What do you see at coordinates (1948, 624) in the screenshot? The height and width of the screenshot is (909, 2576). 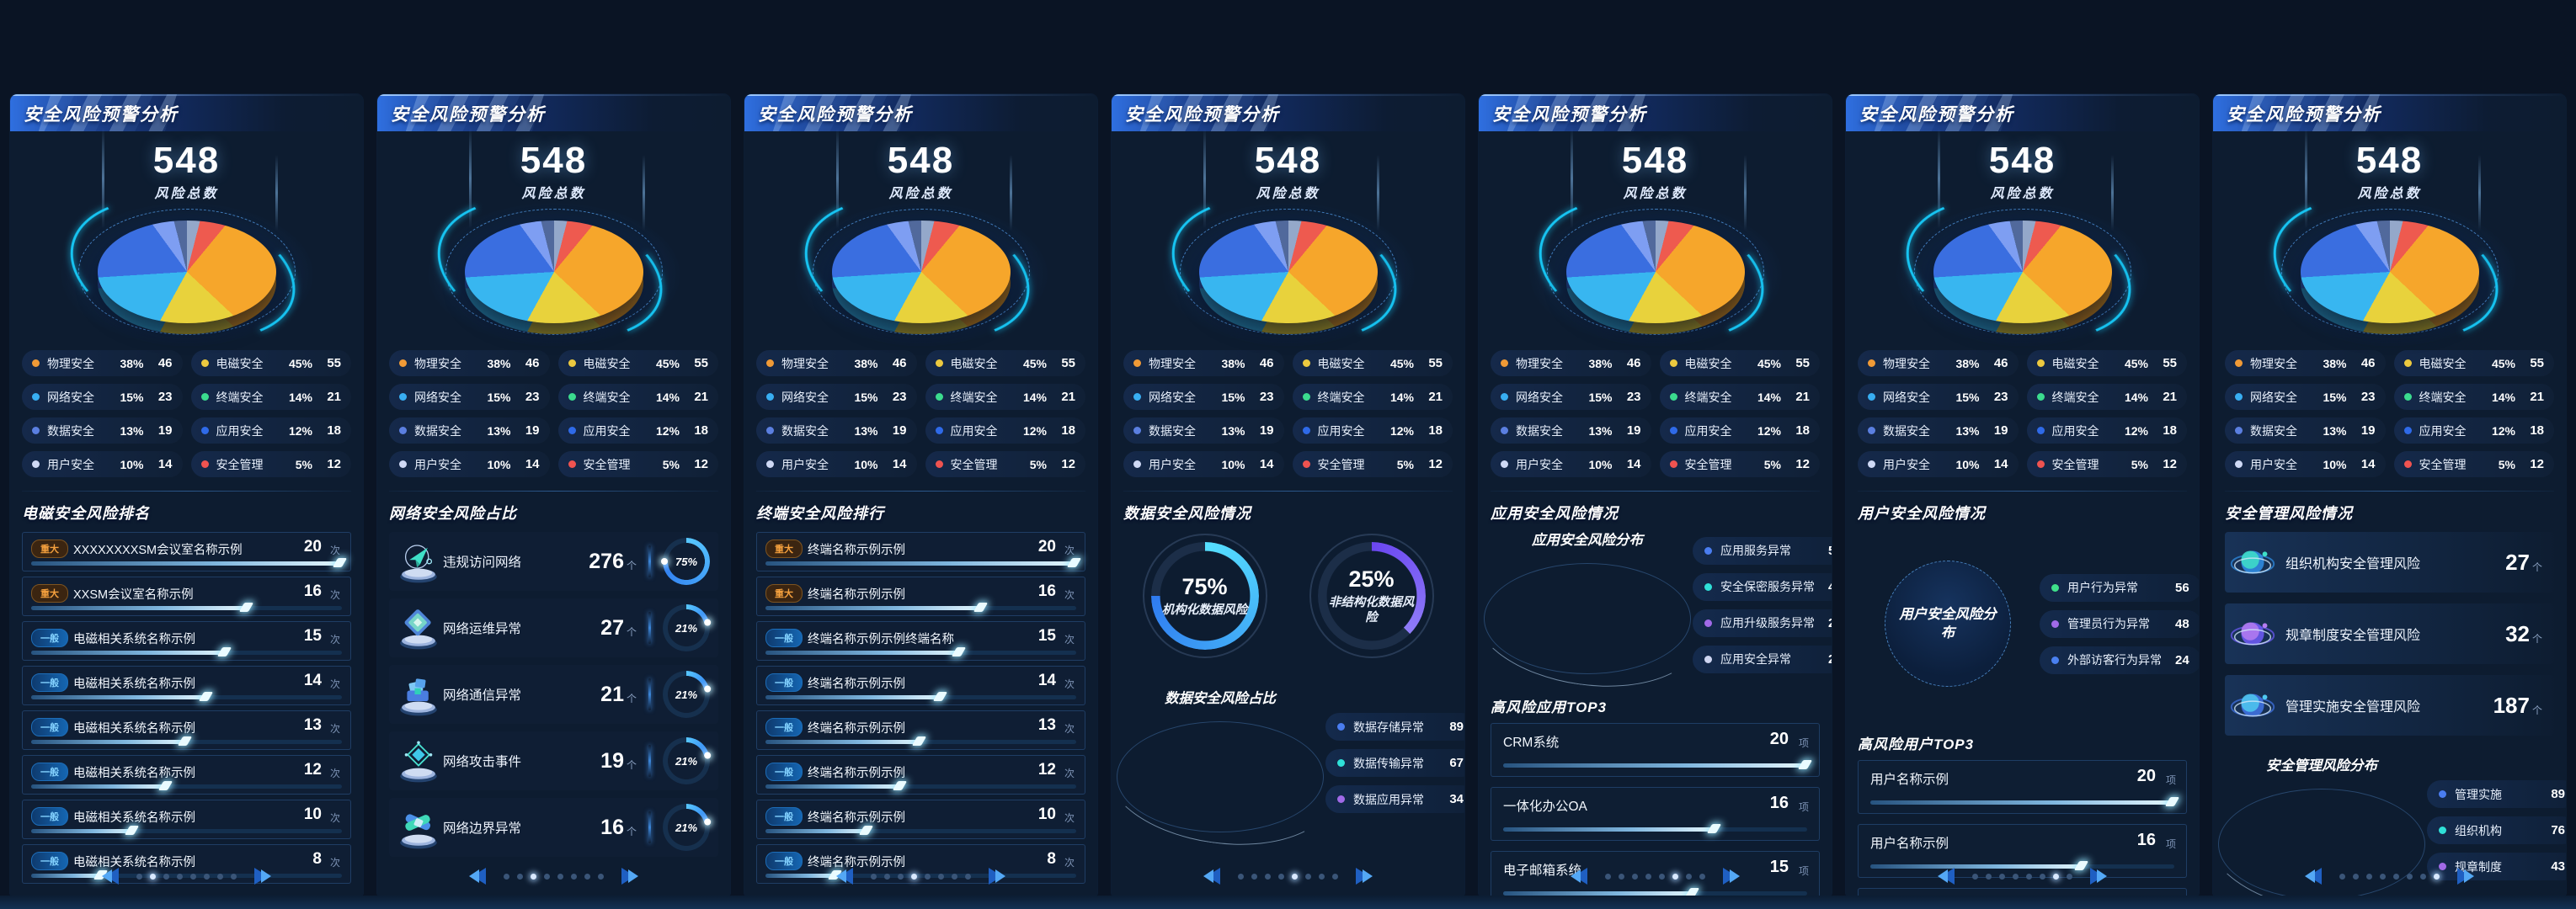 I see `ring-center: 用户安全风险分布` at bounding box center [1948, 624].